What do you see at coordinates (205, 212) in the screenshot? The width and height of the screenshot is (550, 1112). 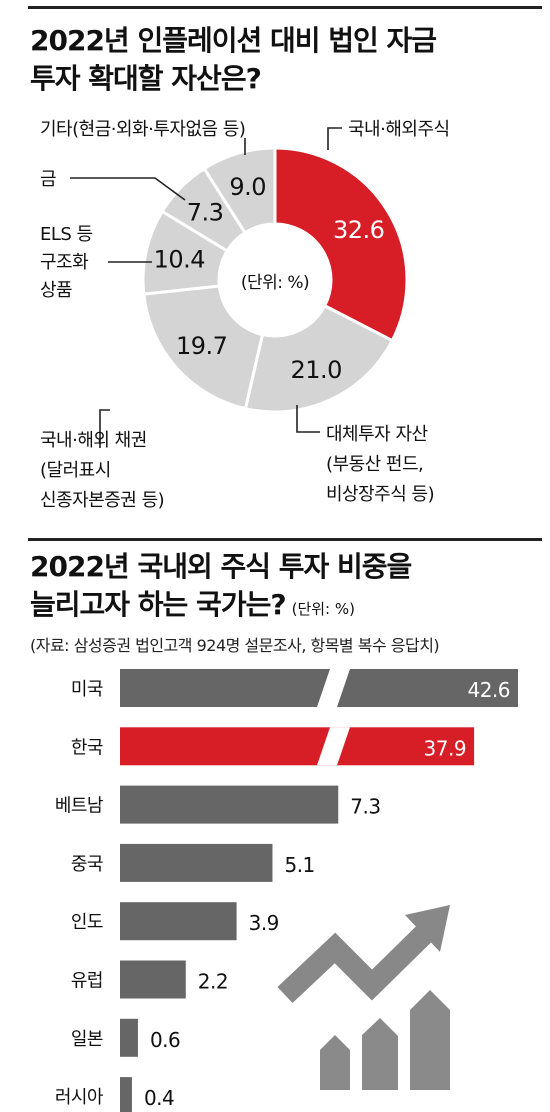 I see `pie-value-label: 7.3` at bounding box center [205, 212].